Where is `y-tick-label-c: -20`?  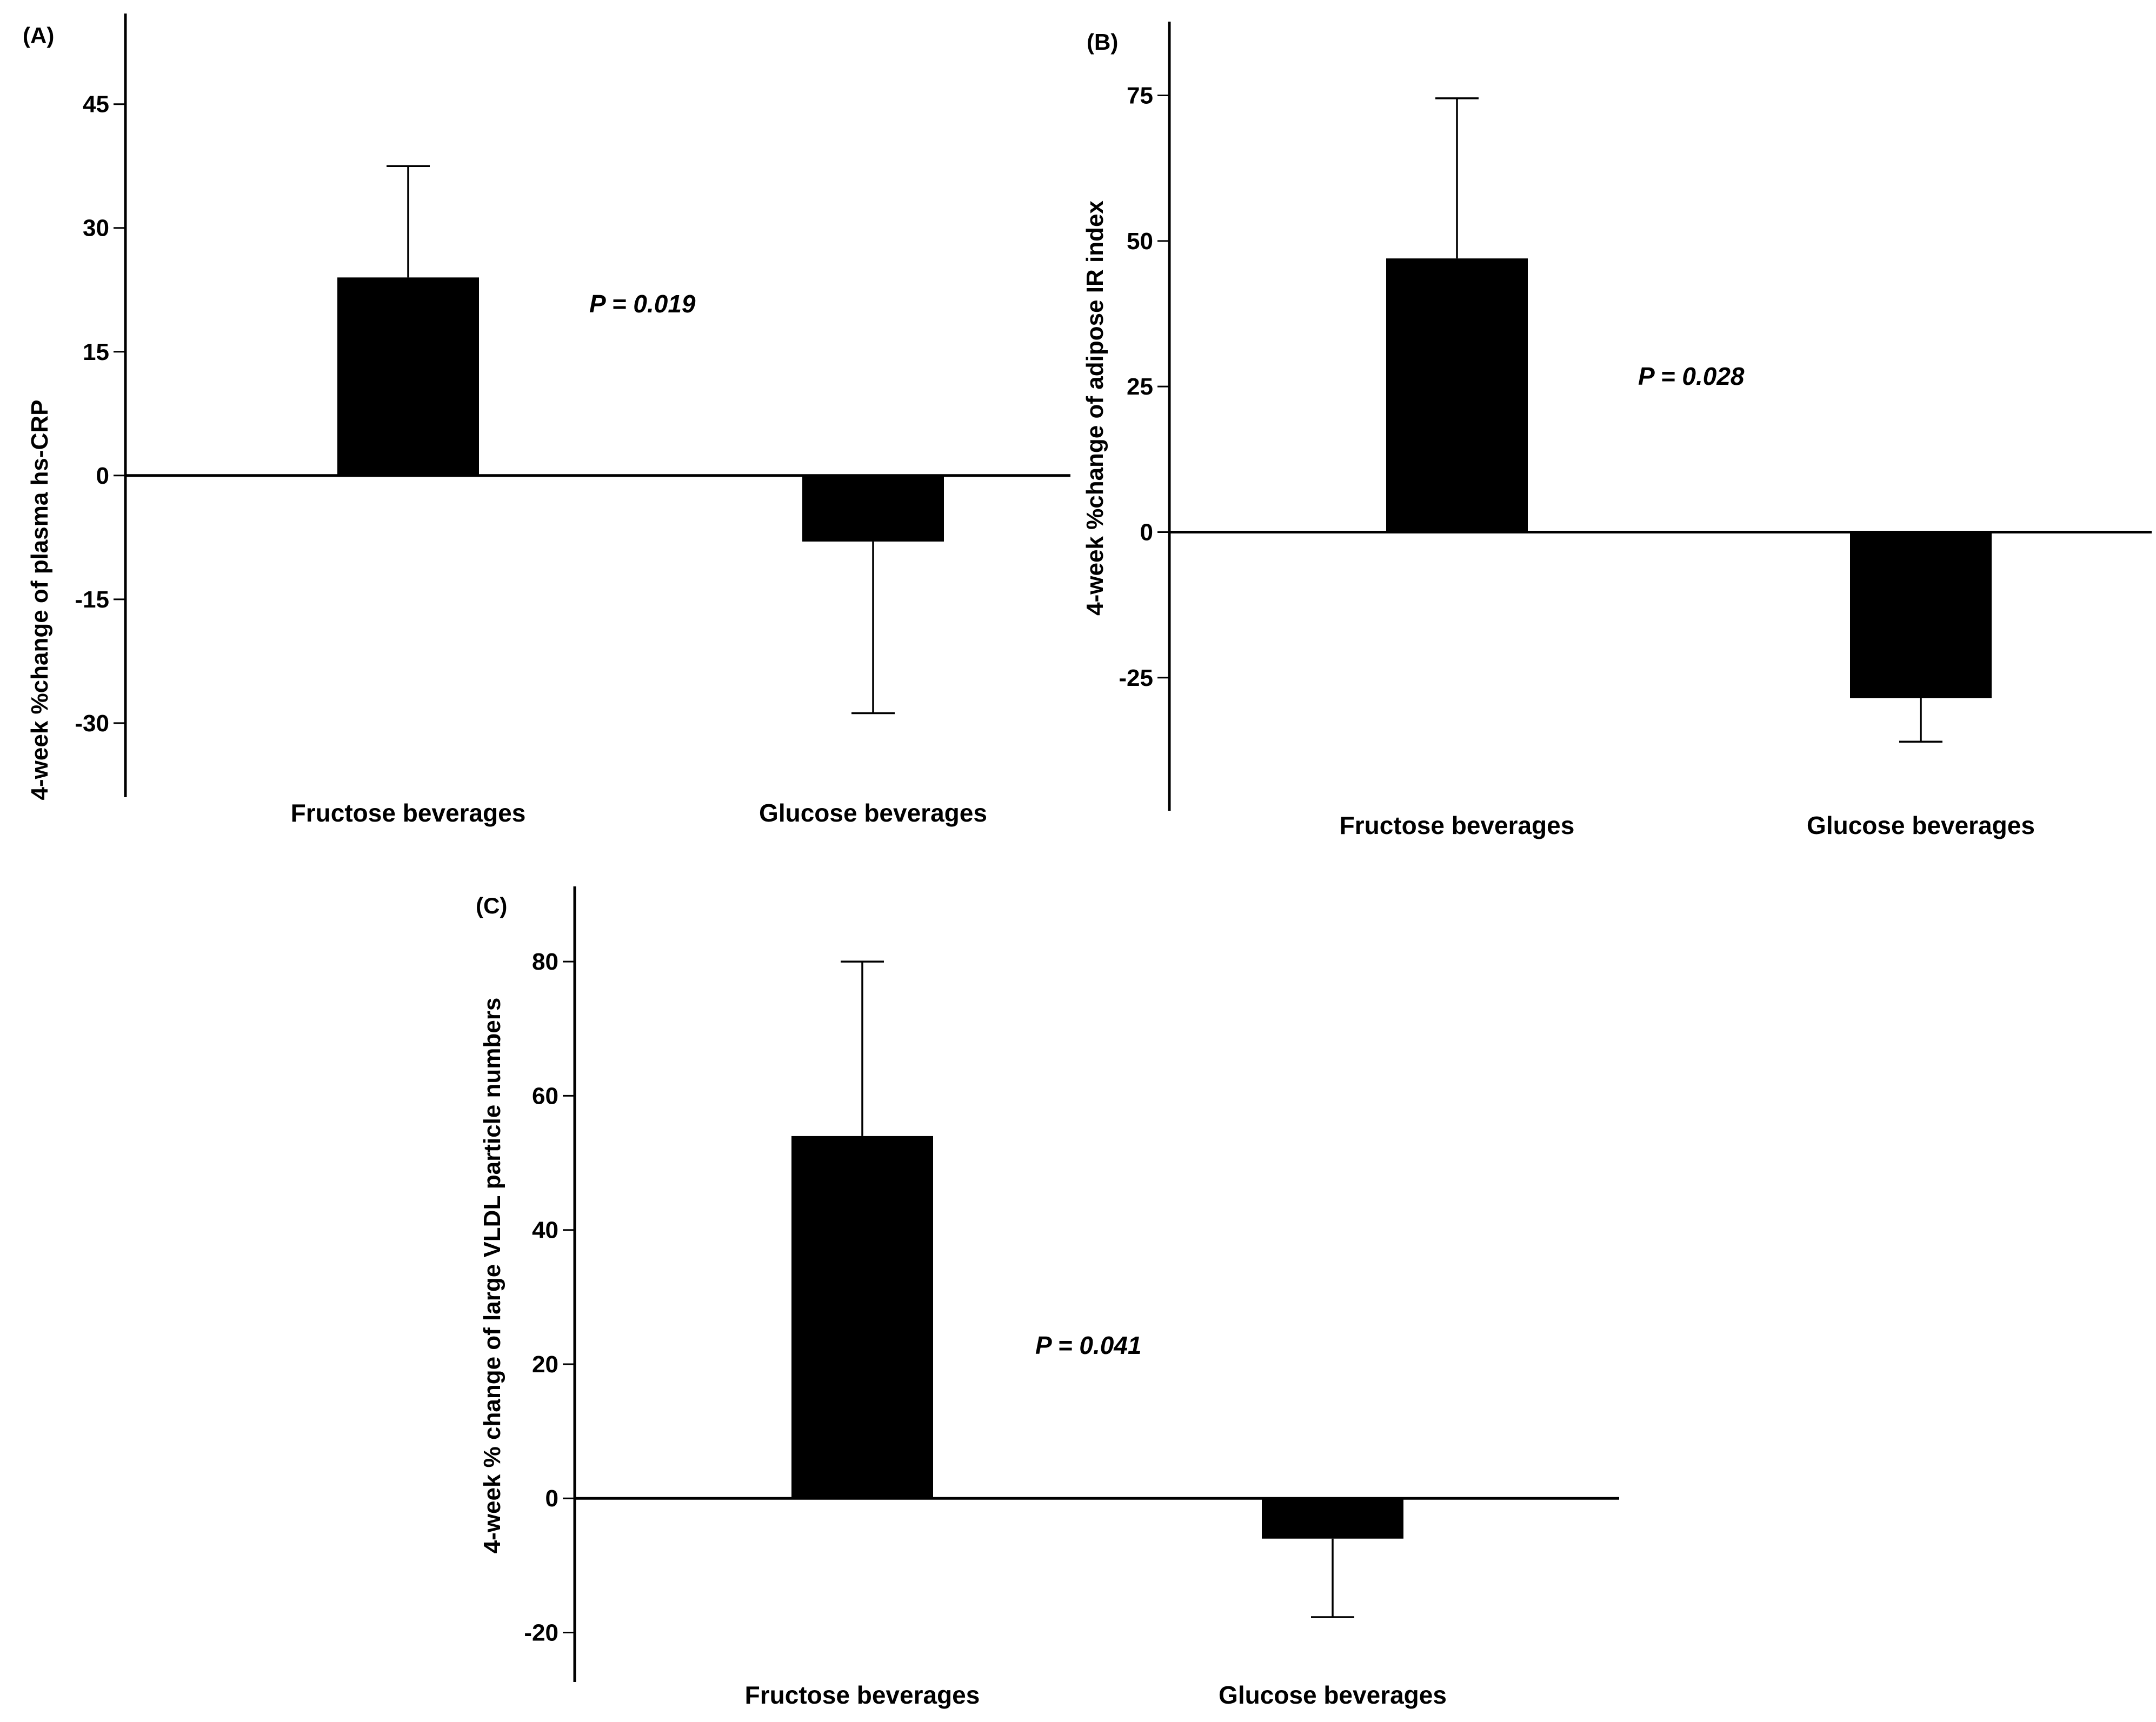 y-tick-label-c: -20 is located at coordinates (541, 1633).